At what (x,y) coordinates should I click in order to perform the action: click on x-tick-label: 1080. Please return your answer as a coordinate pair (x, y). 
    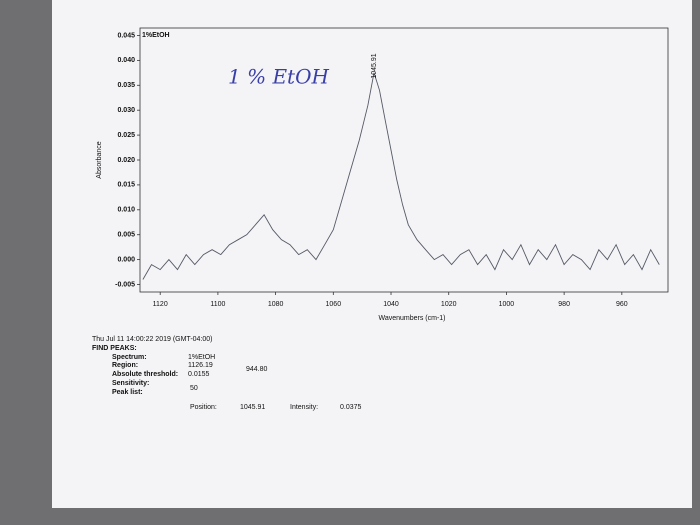
    Looking at the image, I should click on (276, 304).